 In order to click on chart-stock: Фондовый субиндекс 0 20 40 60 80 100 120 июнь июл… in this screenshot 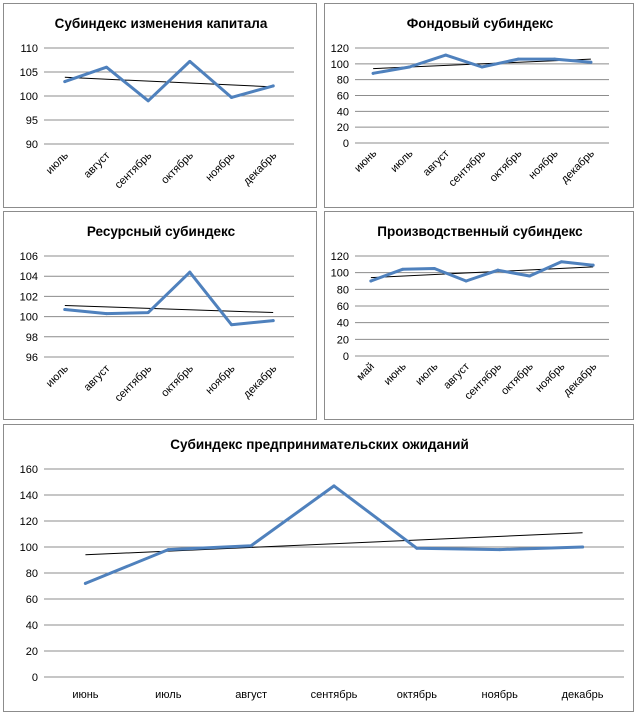, I will do `click(470, 102)`.